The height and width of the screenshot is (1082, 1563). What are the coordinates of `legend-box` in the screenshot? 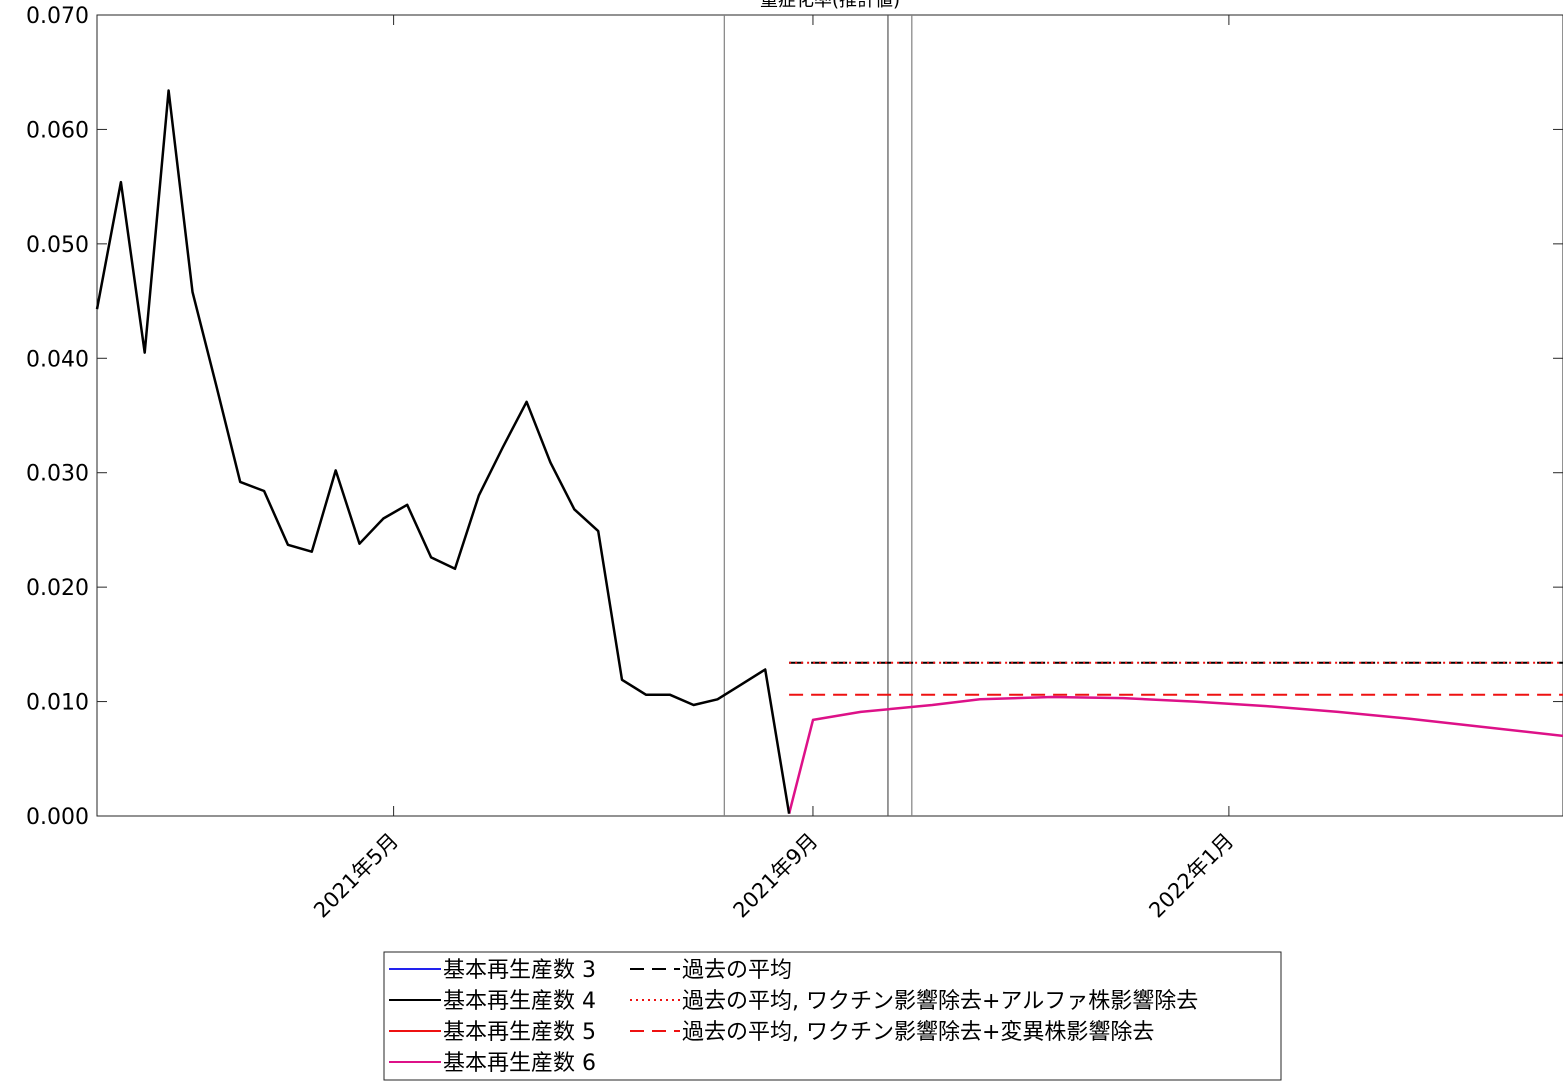 It's located at (832, 1016).